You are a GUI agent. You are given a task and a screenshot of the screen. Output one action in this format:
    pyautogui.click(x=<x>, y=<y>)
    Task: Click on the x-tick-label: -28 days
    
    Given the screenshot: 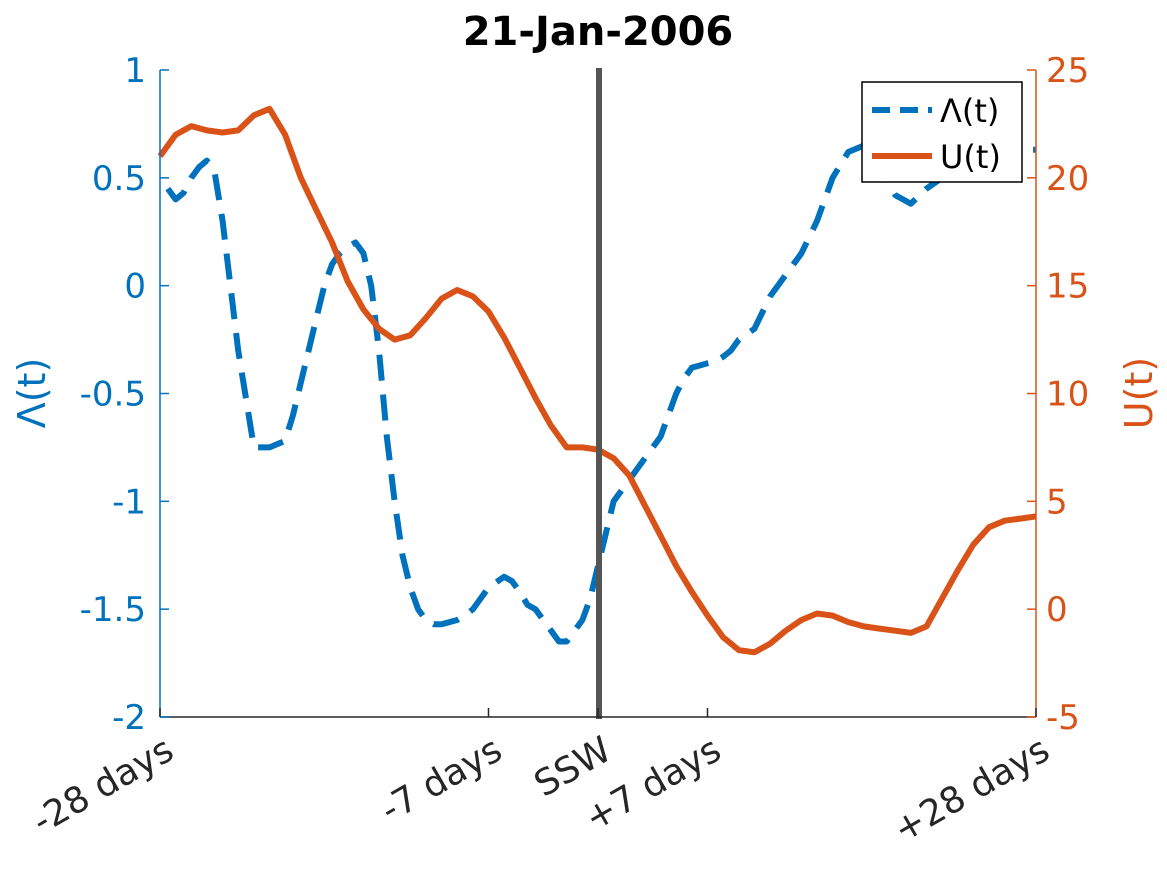 What is the action you would take?
    pyautogui.click(x=103, y=785)
    